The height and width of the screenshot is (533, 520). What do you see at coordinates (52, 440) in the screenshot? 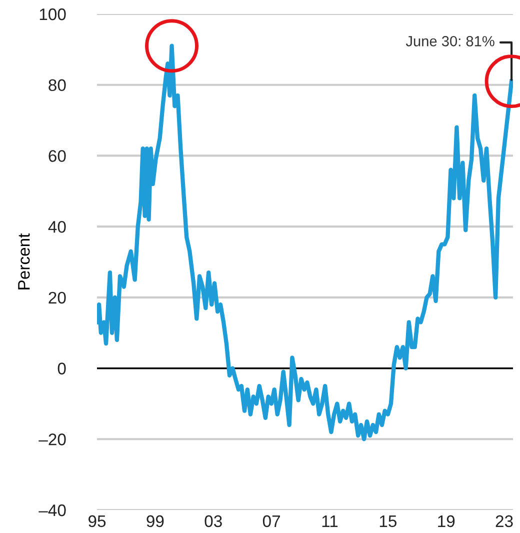
I see `y-tick-label: –20` at bounding box center [52, 440].